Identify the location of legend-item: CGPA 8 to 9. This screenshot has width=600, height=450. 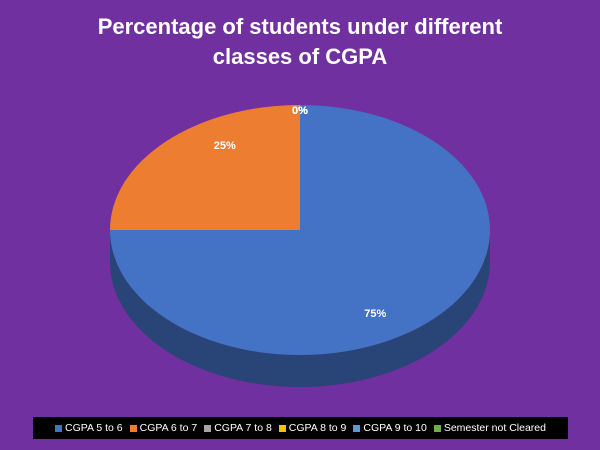
(312, 428).